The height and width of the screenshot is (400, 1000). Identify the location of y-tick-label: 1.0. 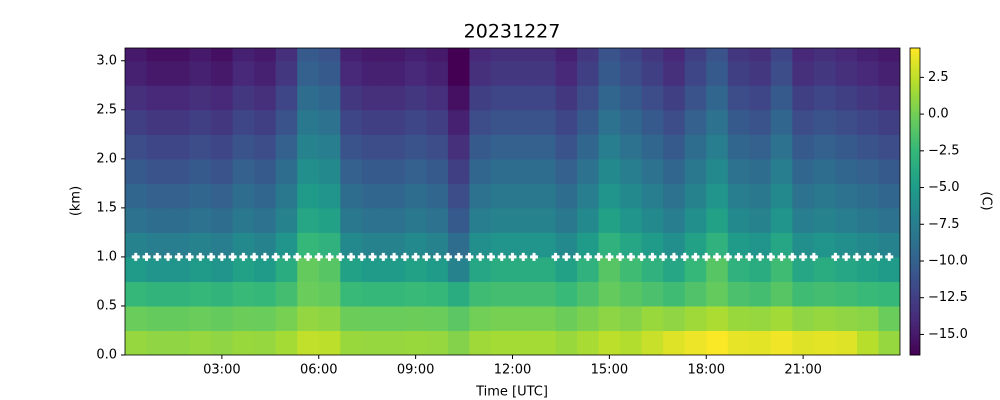
(106, 256).